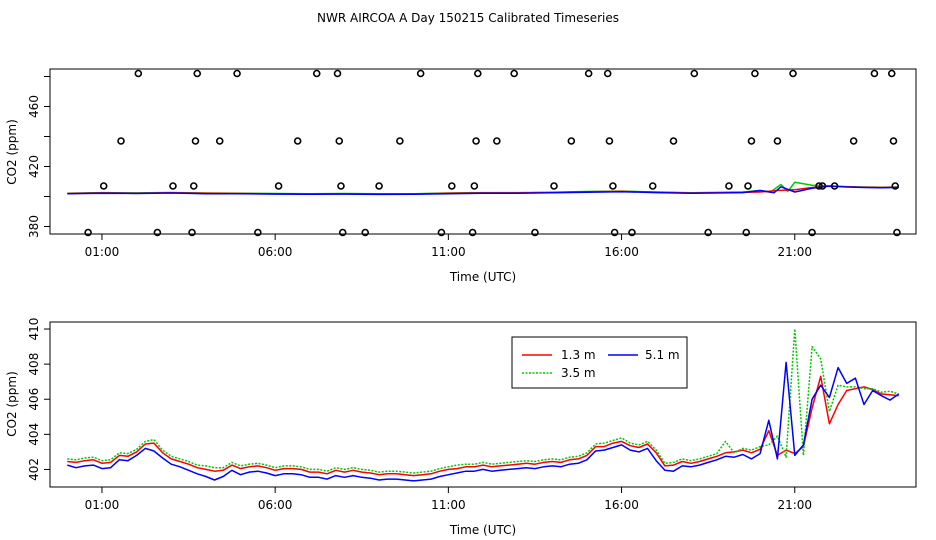 The width and height of the screenshot is (936, 540). I want to click on bottom-x-tick-label: 21:00, so click(794, 505).